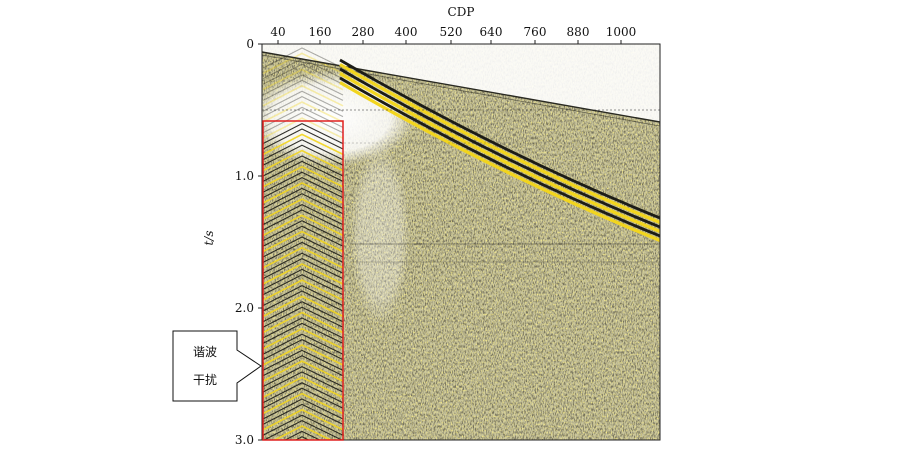  I want to click on callout-line2: 干扰, so click(205, 380).